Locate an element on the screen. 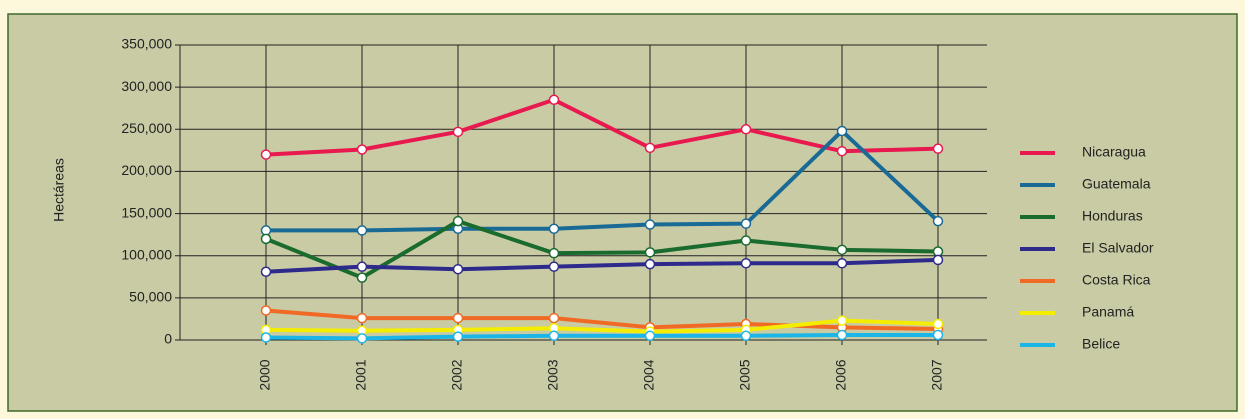 Image resolution: width=1245 pixels, height=419 pixels. x-tick-label: 2007 is located at coordinates (937, 374).